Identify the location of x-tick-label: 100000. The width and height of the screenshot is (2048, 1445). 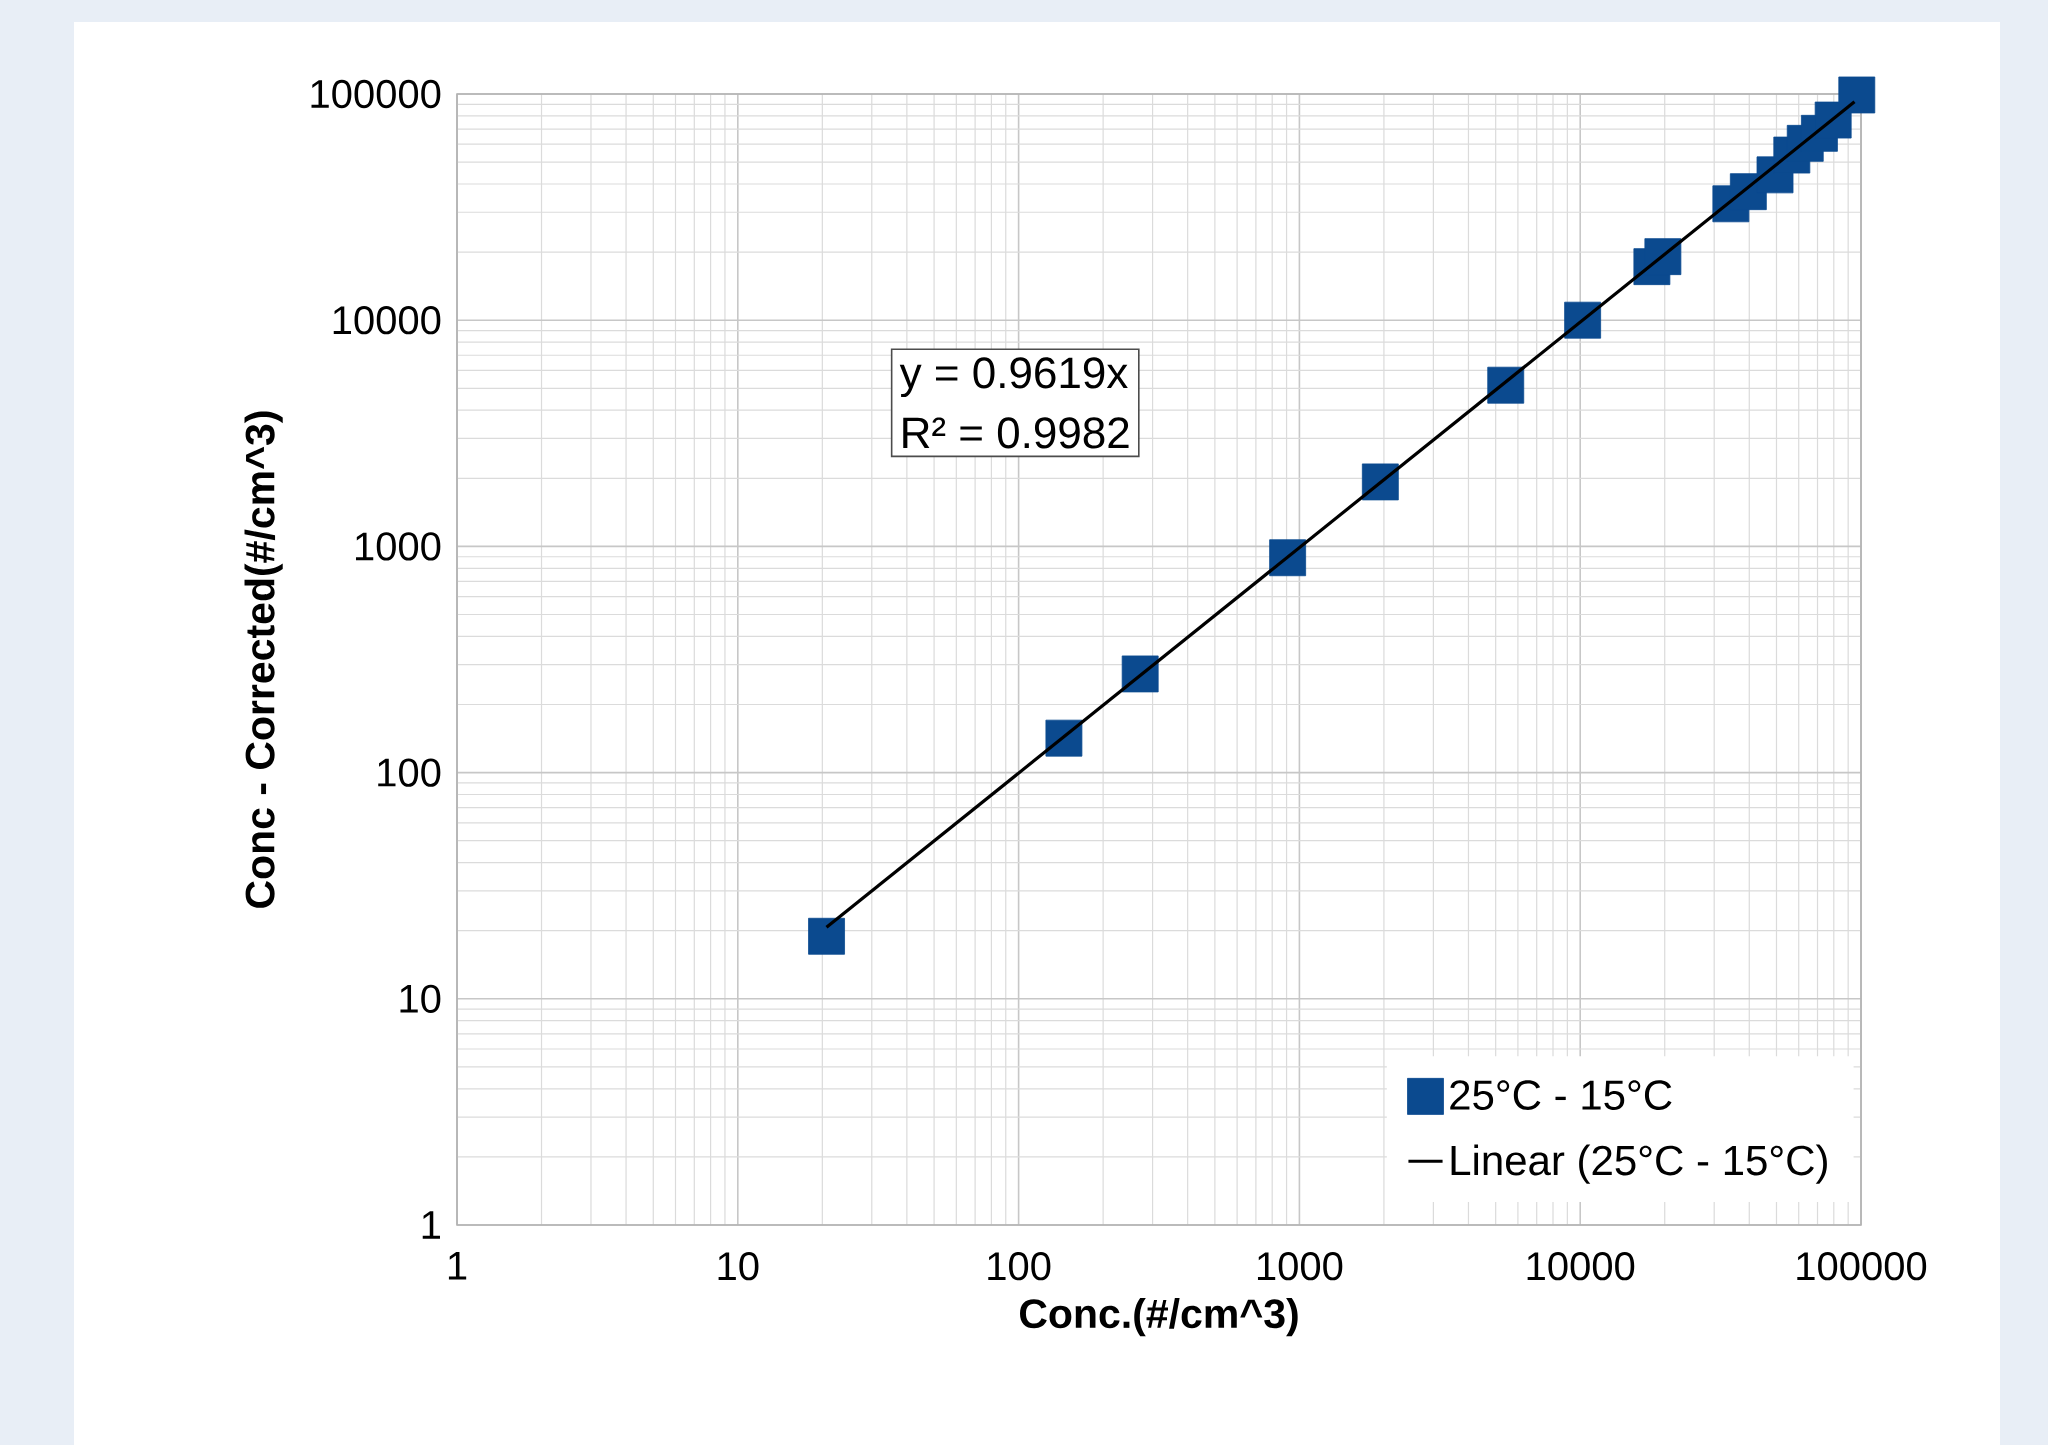
(1862, 1266).